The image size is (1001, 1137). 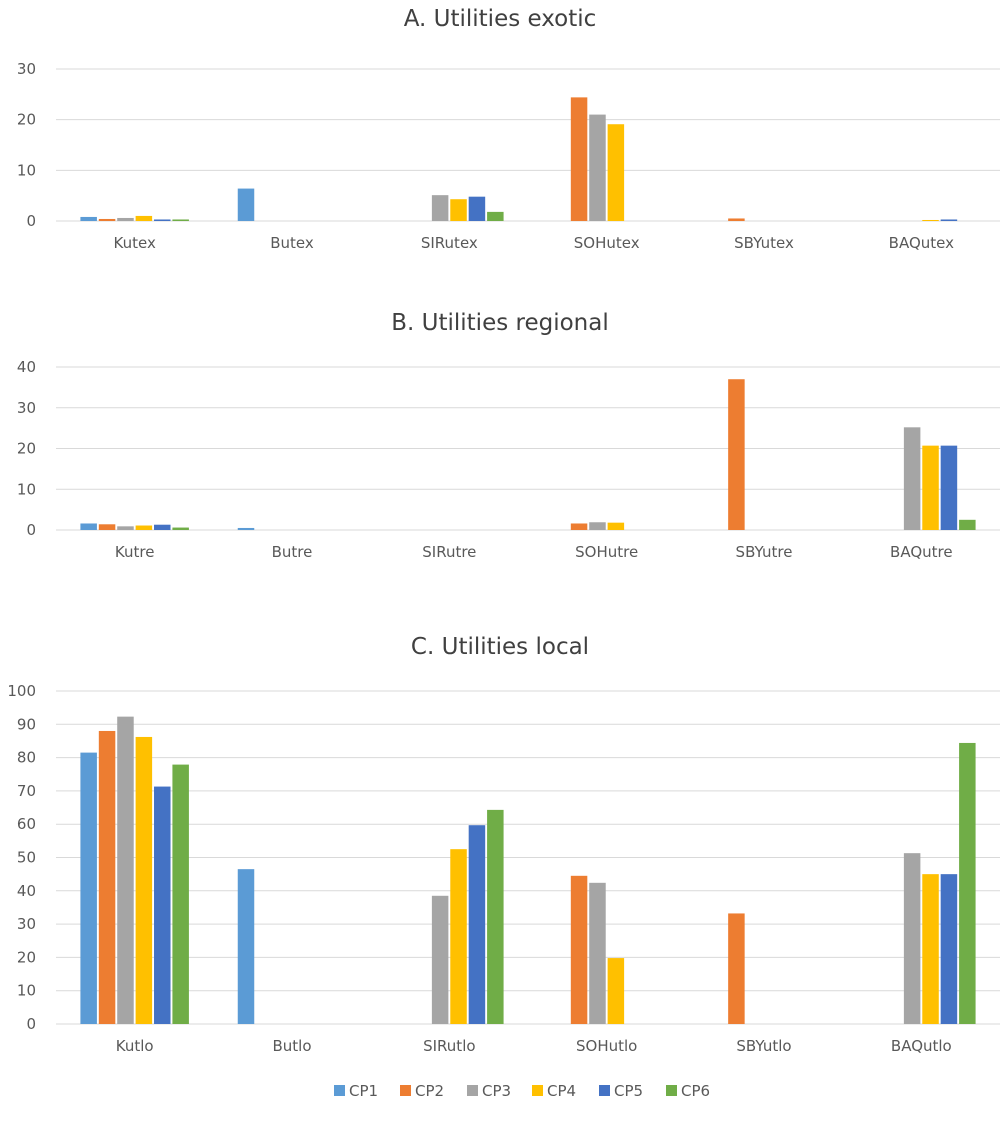 What do you see at coordinates (144, 880) in the screenshot?
I see `bar-cp4-kutlo` at bounding box center [144, 880].